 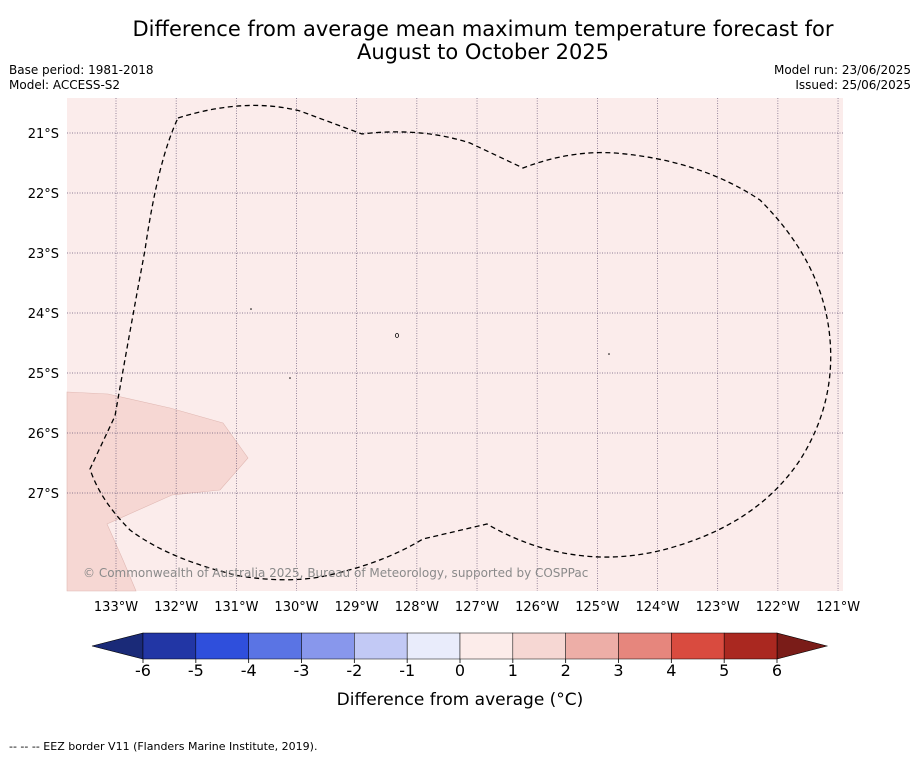 What do you see at coordinates (43, 194) in the screenshot?
I see `latitude-label: 22°S` at bounding box center [43, 194].